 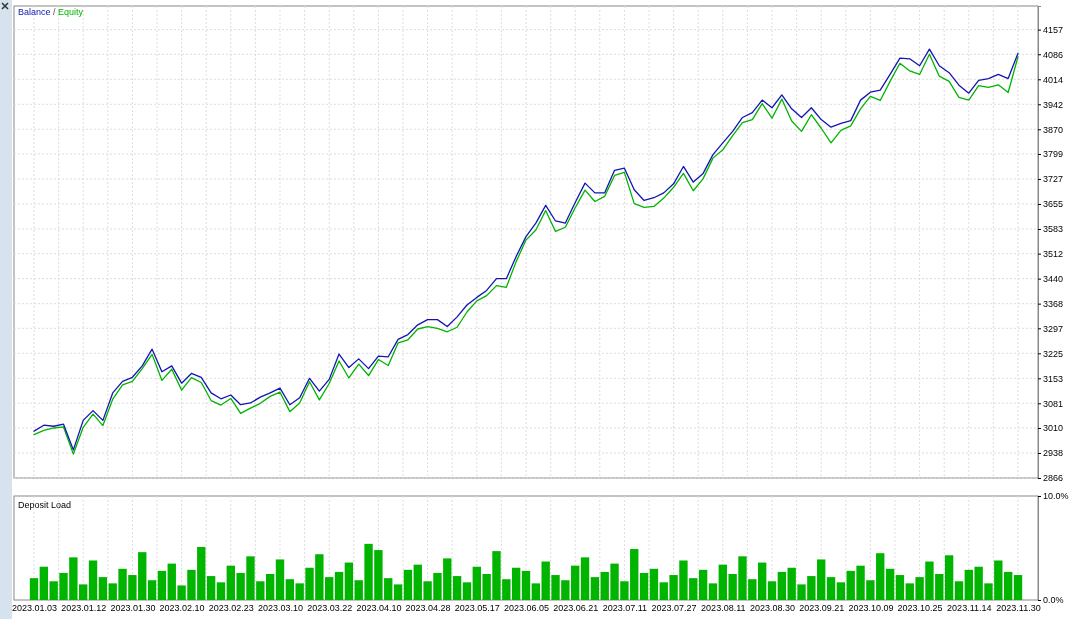 What do you see at coordinates (1053, 54) in the screenshot?
I see `y-tick-label: 4086` at bounding box center [1053, 54].